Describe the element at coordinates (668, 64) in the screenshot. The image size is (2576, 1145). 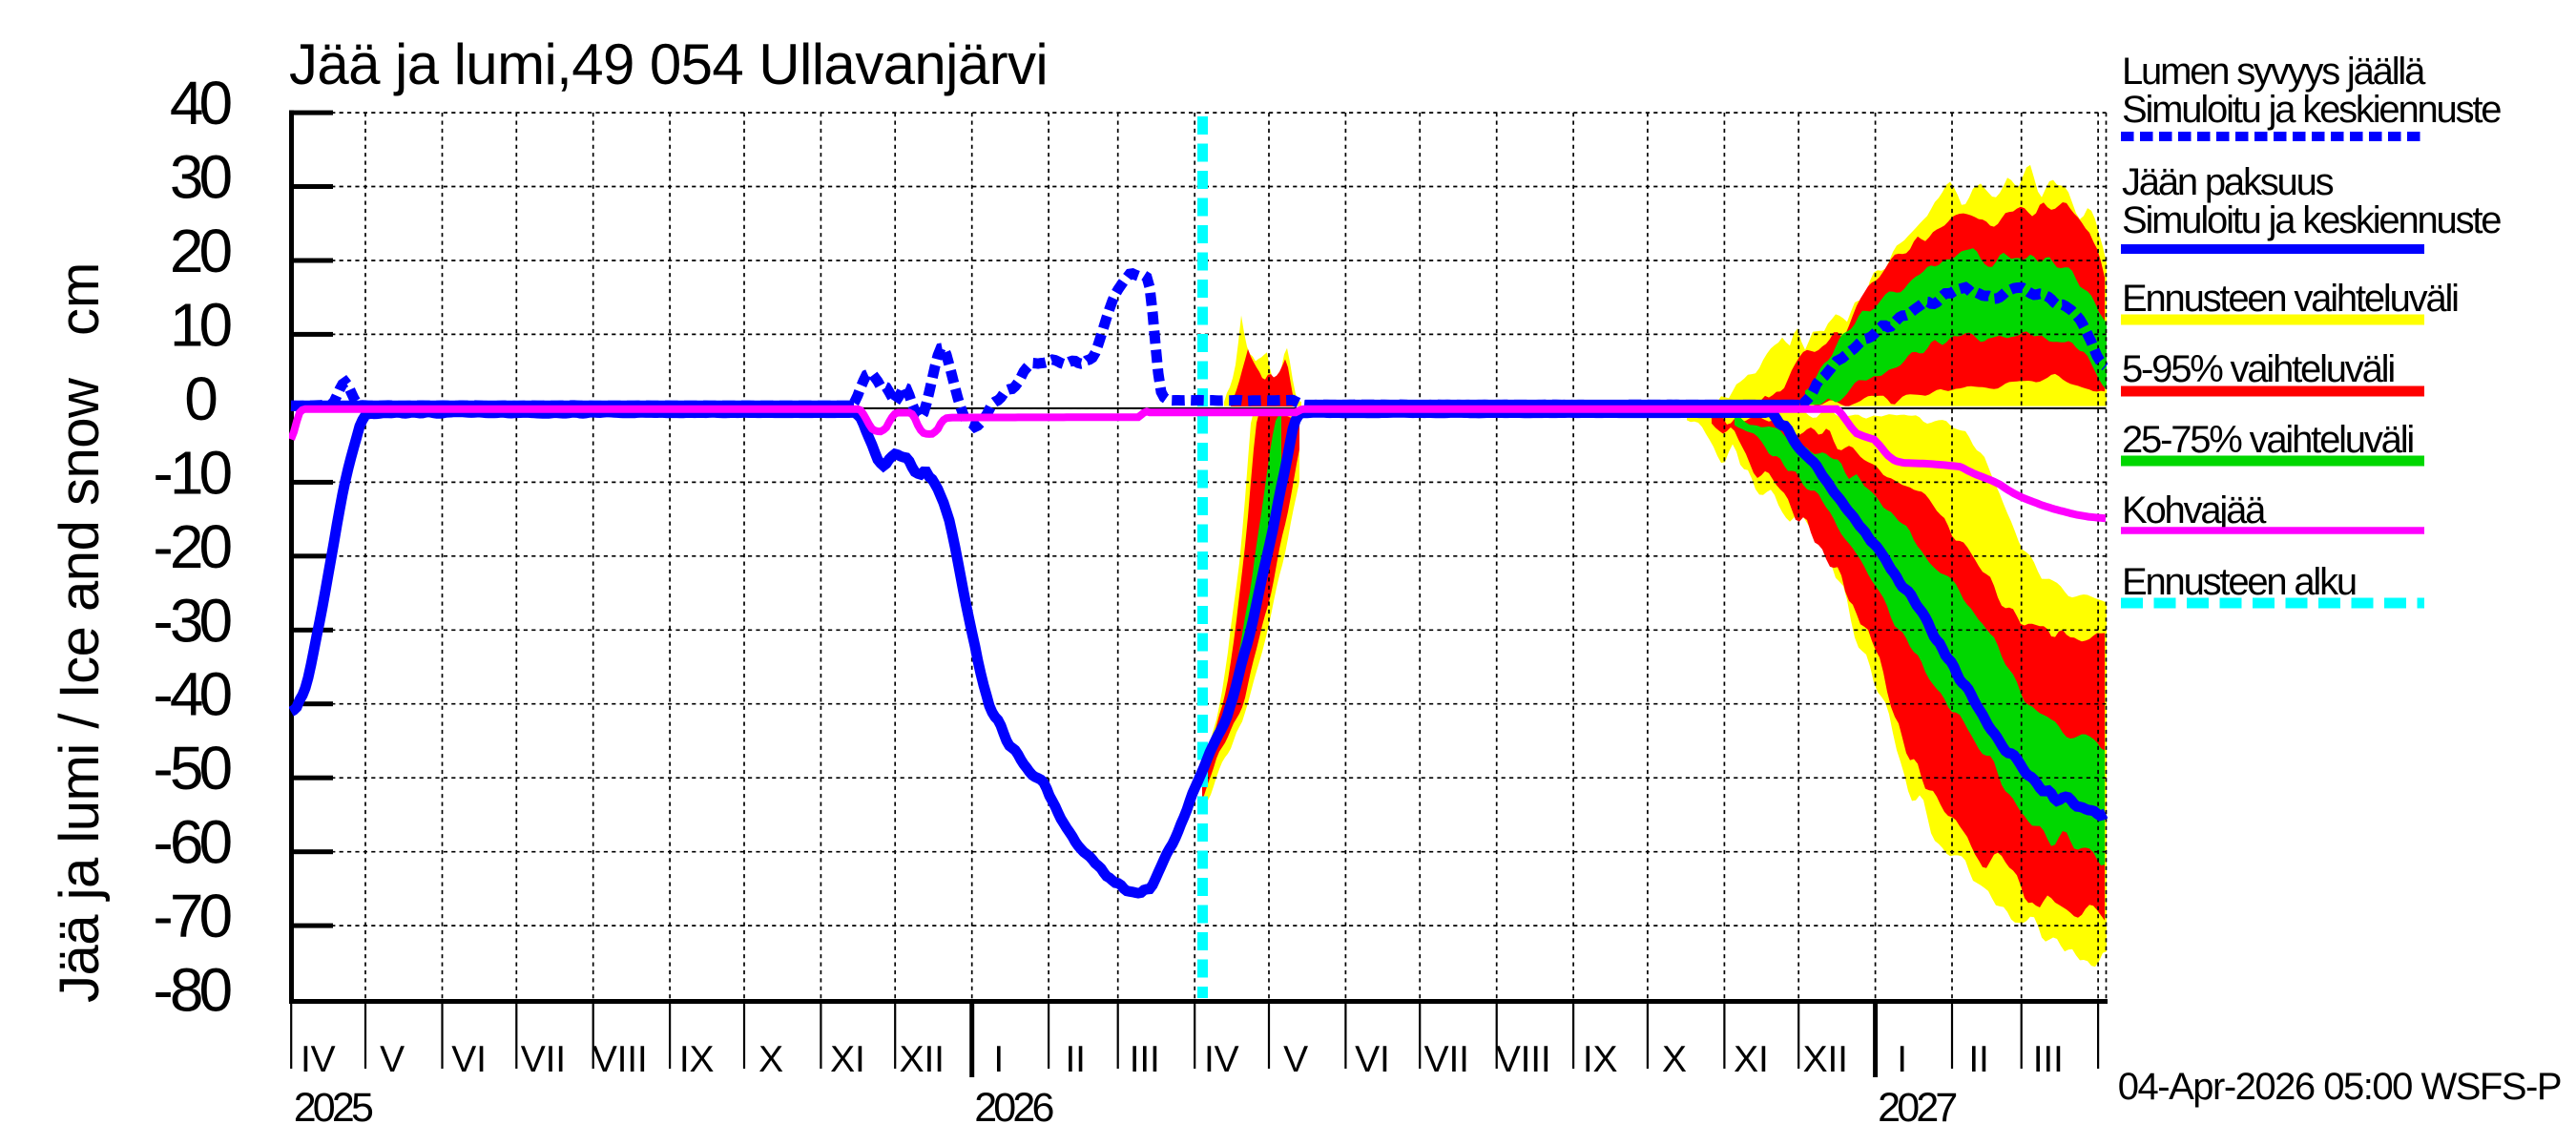
I see `svg-text:Jää ja lumi,49 054 Ullavanjärv: Jää ja lumi,49 054 Ullavanjärvi` at that location.